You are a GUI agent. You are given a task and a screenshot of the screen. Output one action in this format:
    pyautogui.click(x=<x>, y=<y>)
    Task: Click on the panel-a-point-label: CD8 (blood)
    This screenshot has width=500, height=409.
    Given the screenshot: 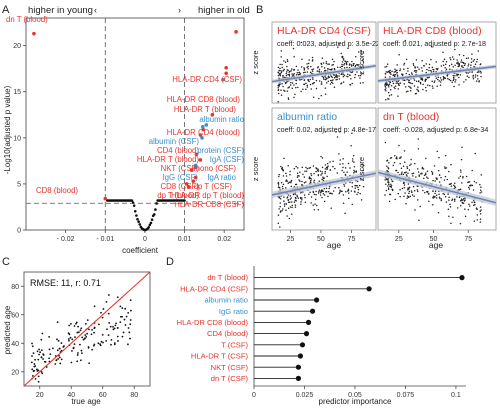 What is the action you would take?
    pyautogui.click(x=57, y=190)
    